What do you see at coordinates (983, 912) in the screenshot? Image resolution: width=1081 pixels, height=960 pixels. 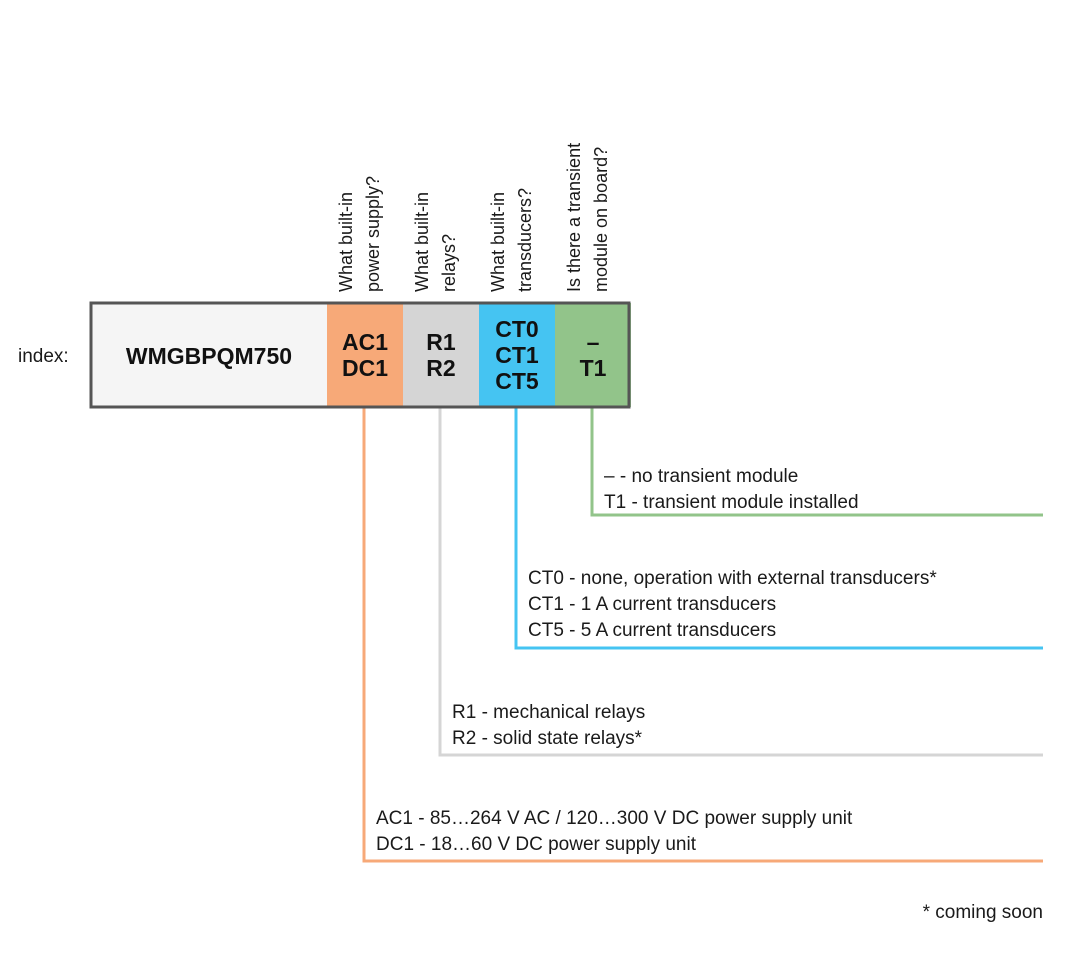 I see `footnote: * coming soon` at bounding box center [983, 912].